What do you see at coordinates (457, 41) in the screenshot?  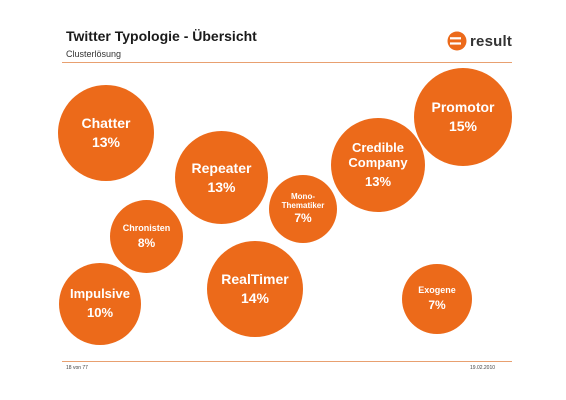 I see `result-logo-icon` at bounding box center [457, 41].